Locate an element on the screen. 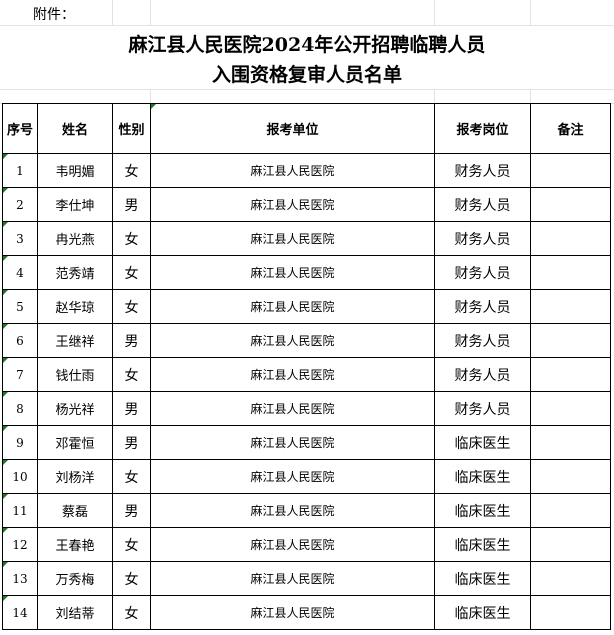 The height and width of the screenshot is (635, 614). cell-no: 14 is located at coordinates (20, 612).